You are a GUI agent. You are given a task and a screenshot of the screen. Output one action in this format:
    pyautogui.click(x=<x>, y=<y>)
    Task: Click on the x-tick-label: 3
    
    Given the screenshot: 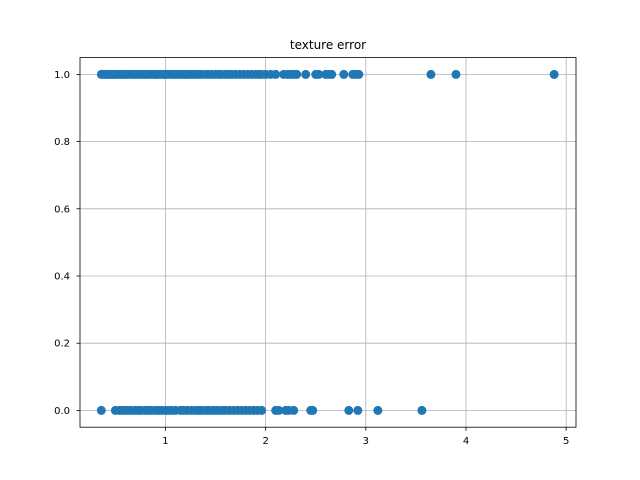 What is the action you would take?
    pyautogui.click(x=366, y=441)
    